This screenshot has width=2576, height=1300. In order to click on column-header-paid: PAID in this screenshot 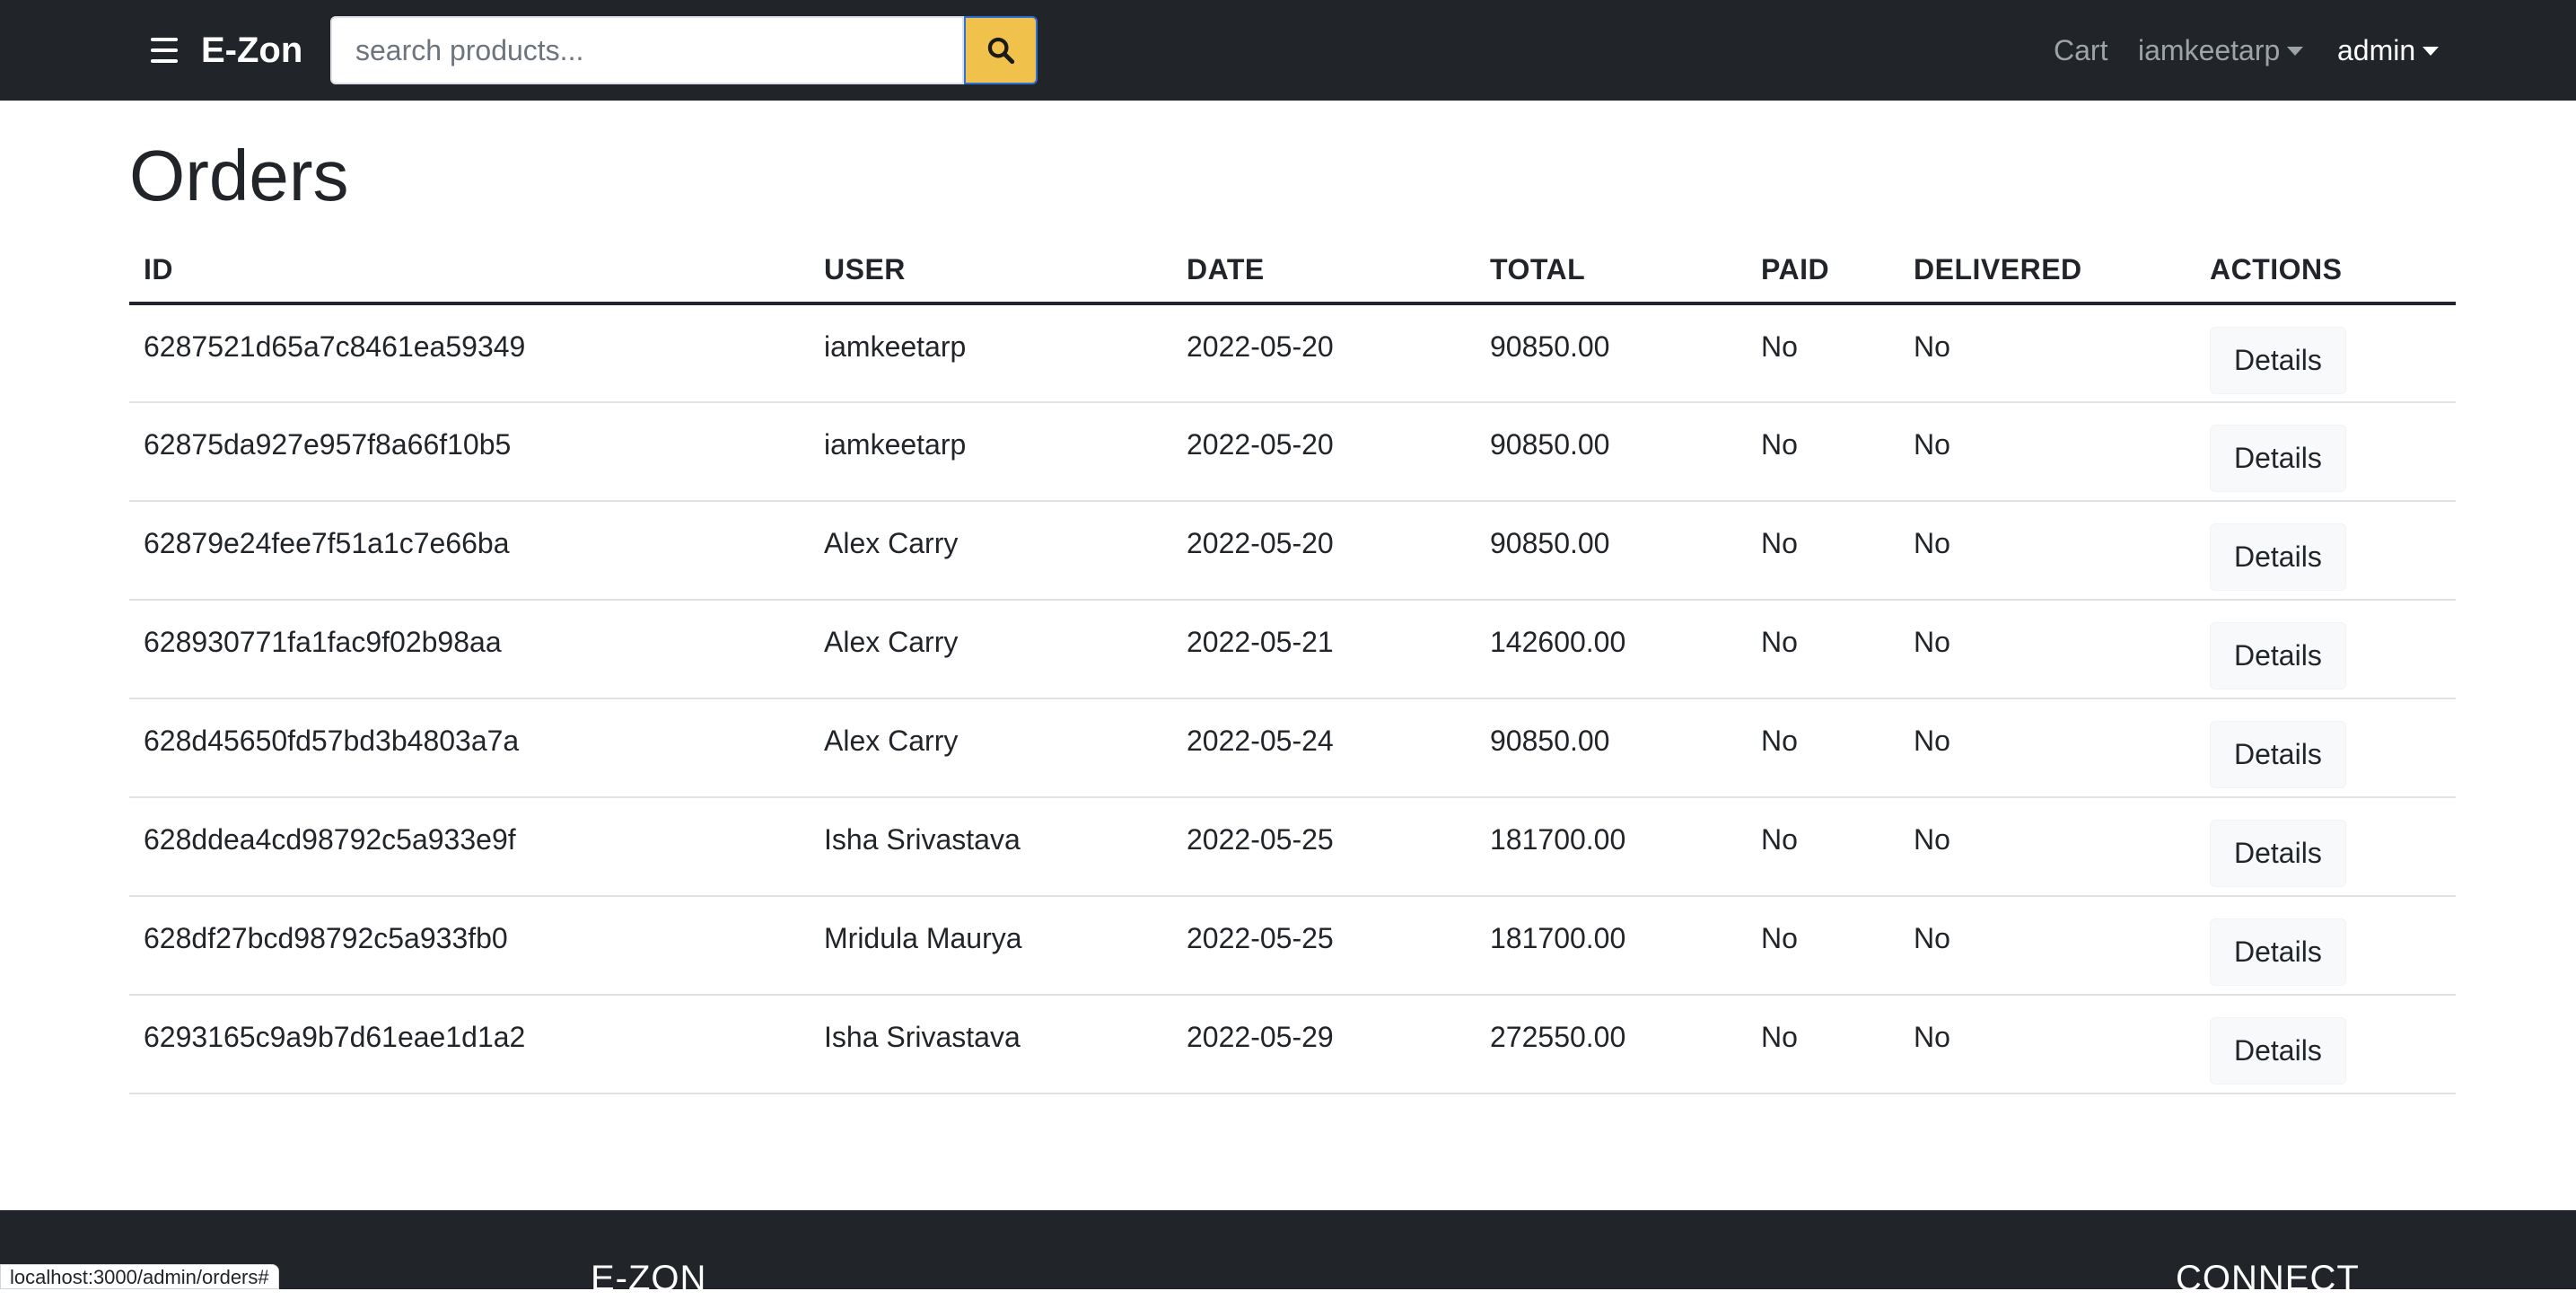, I will do `click(1823, 270)`.